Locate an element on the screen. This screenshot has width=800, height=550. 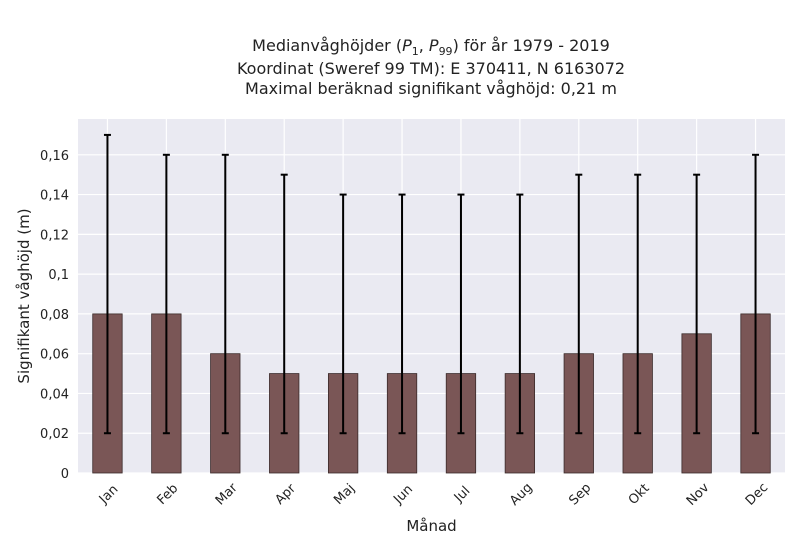
title-prefix: Medianvåghöjder ( is located at coordinates (327, 45).